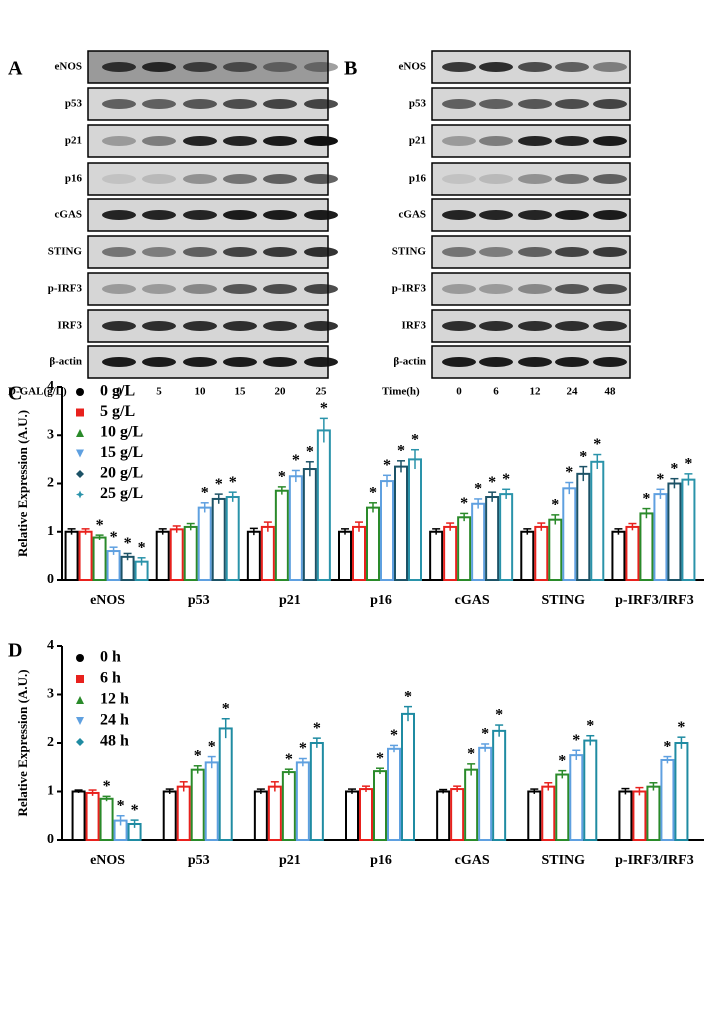  I want to click on panel-label: C, so click(15, 394).